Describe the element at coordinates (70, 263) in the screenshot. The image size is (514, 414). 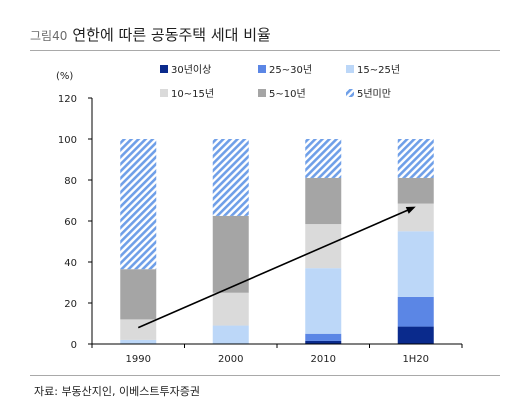
I see `y-tick-label: 40` at that location.